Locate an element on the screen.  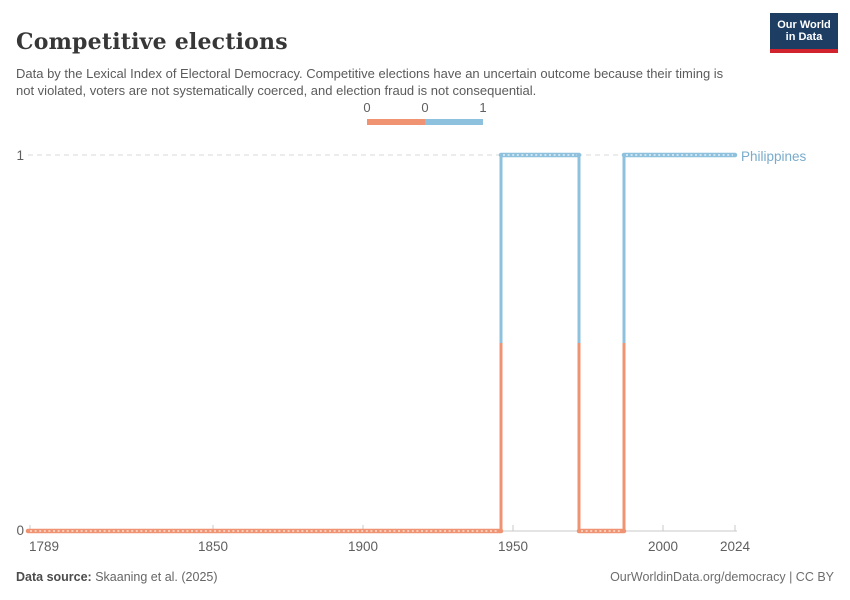
x-tick-label: 2000 is located at coordinates (663, 546).